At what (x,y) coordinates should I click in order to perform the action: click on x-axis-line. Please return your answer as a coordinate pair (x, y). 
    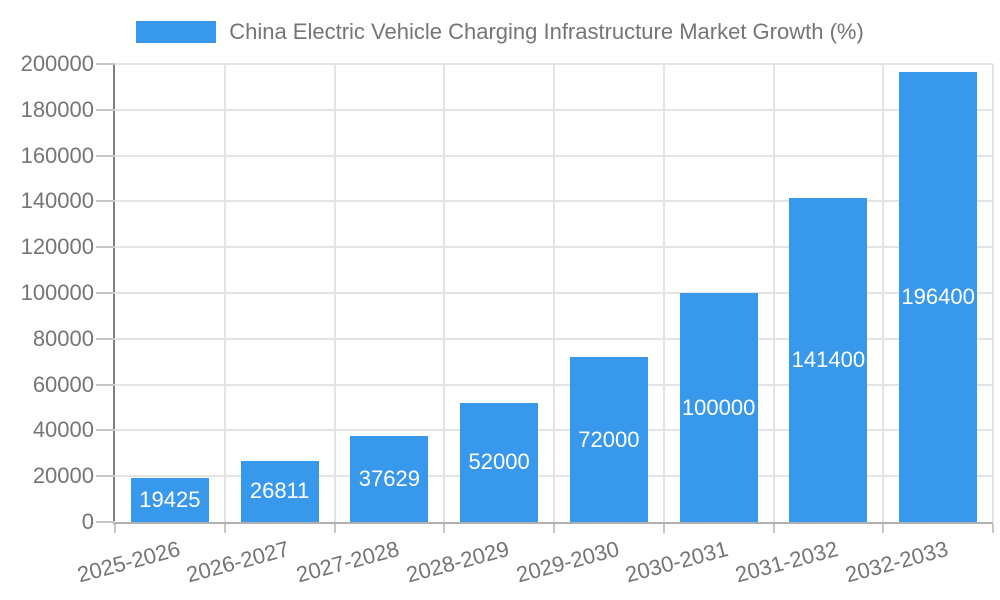
    Looking at the image, I should click on (553, 523).